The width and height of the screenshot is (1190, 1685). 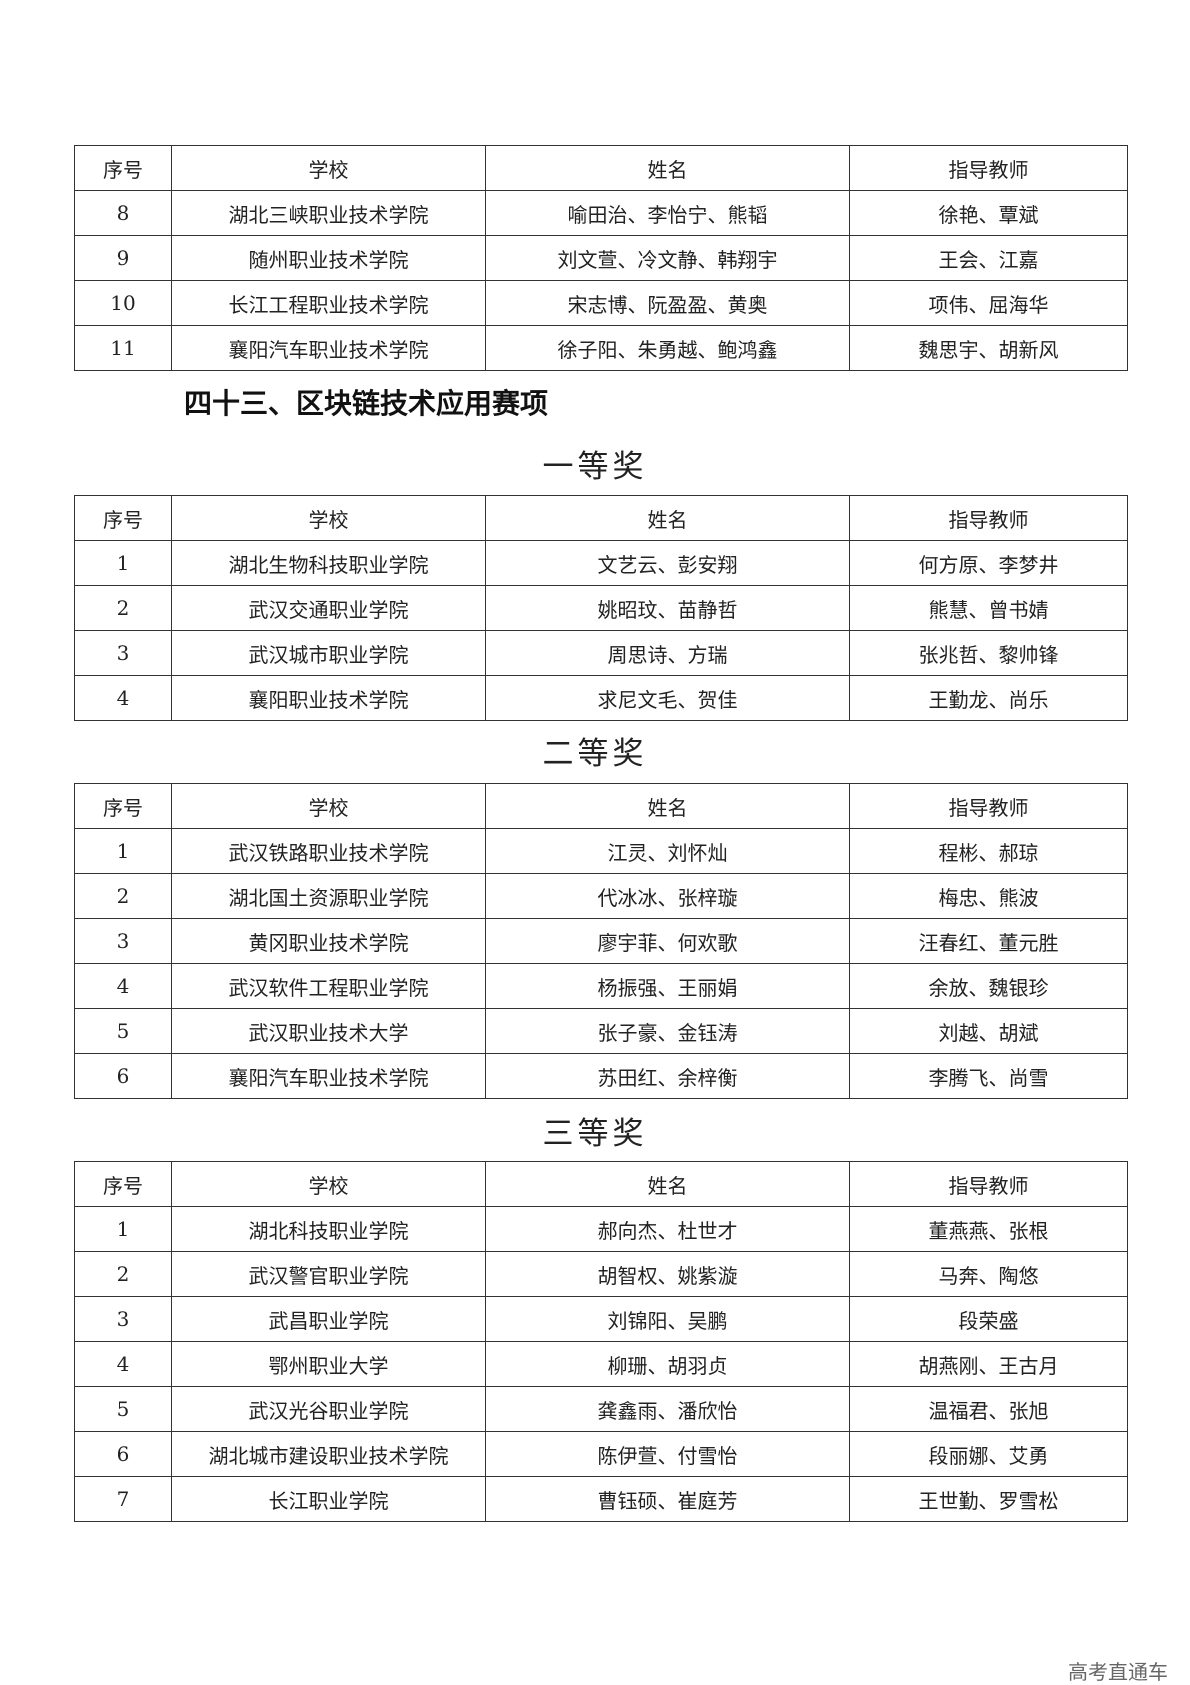 What do you see at coordinates (667, 563) in the screenshot?
I see `cell-names: 文艺云、彭安翔` at bounding box center [667, 563].